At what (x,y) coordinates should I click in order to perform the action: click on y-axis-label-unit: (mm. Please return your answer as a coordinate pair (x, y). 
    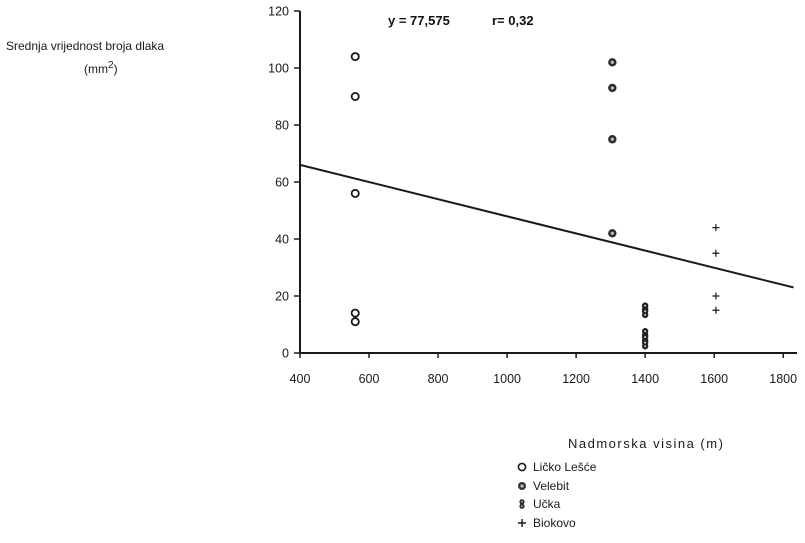
    Looking at the image, I should click on (96, 69).